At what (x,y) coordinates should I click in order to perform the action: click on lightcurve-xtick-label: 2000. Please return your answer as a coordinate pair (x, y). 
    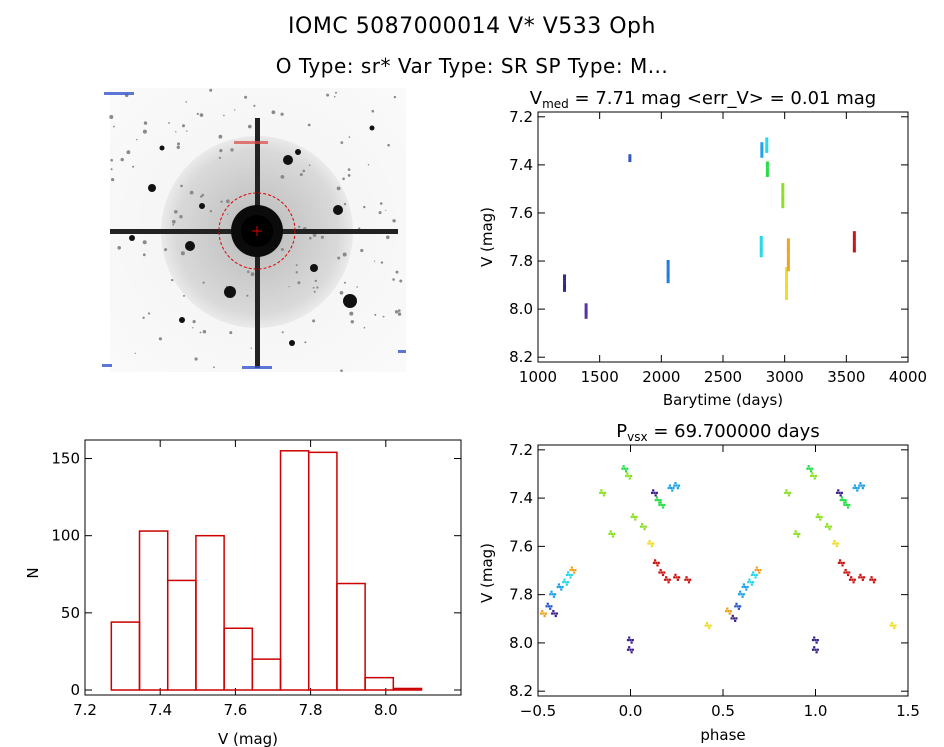
    Looking at the image, I should click on (661, 377).